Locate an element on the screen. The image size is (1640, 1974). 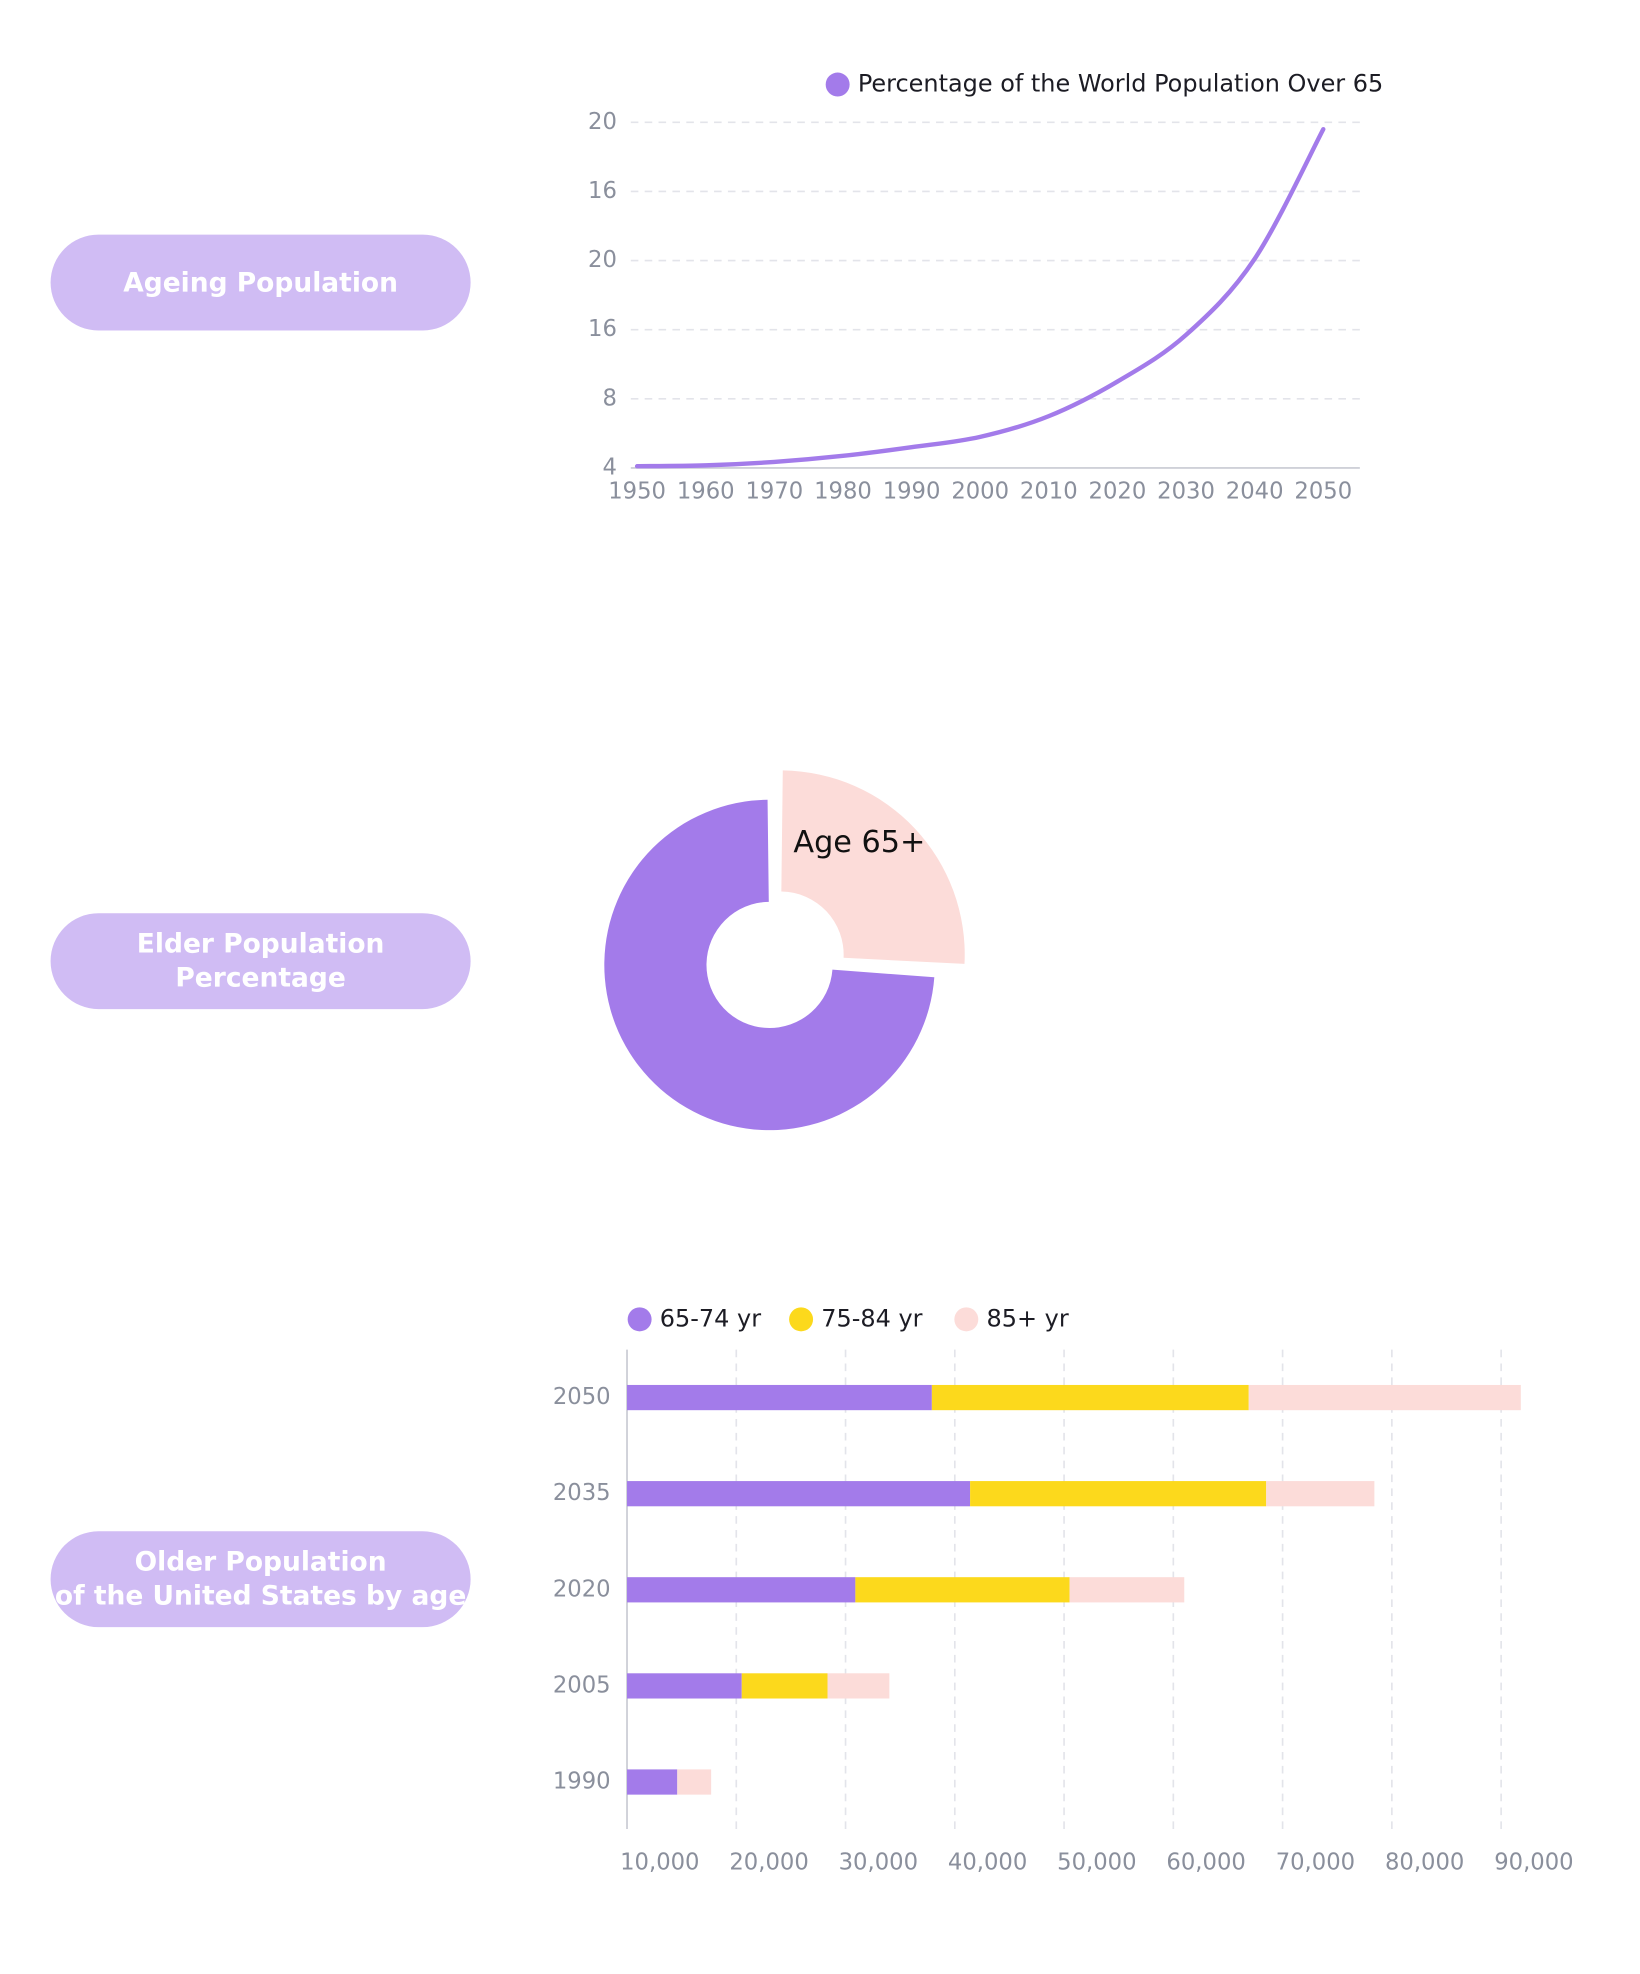
y-tick-label: 2005 is located at coordinates (582, 1685).